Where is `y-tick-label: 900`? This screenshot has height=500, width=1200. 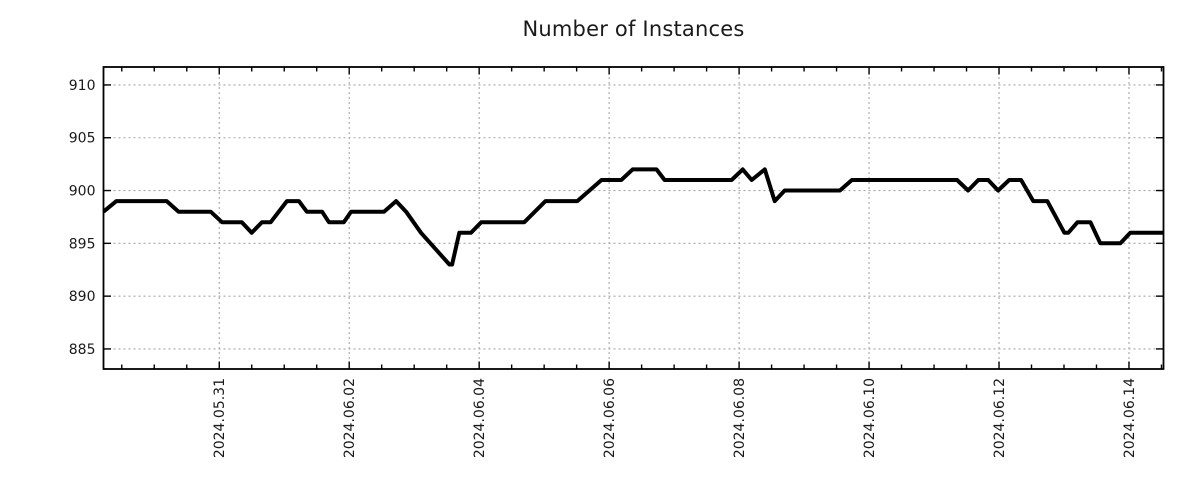
y-tick-label: 900 is located at coordinates (82, 192).